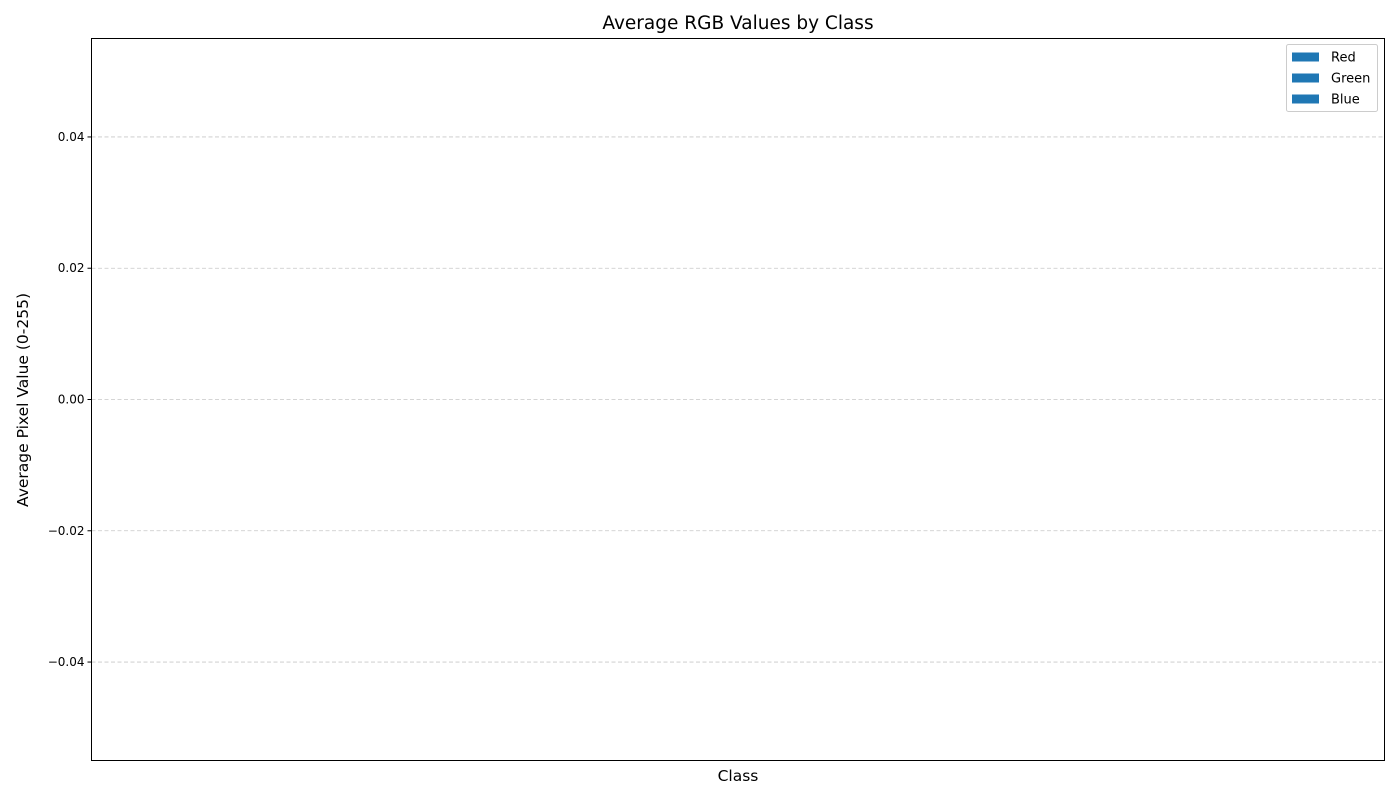 This screenshot has width=1400, height=800. Describe the element at coordinates (1305, 99) in the screenshot. I see `legend-swatch-blue` at that location.